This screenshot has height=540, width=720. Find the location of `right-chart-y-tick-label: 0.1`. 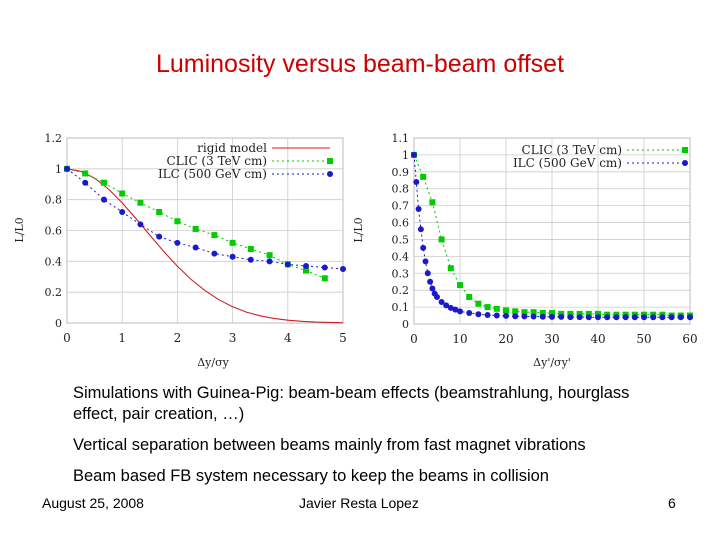

right-chart-y-tick-label: 0.1 is located at coordinates (401, 307).